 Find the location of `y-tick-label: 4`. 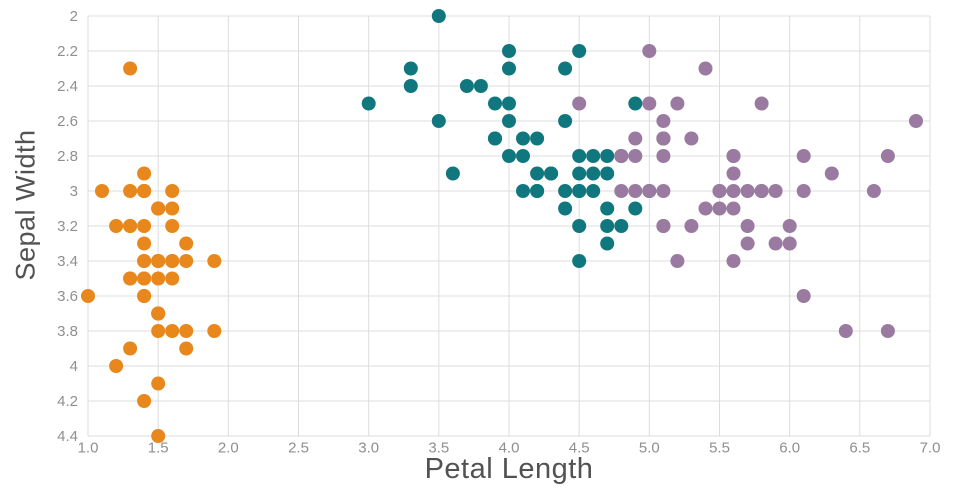

y-tick-label: 4 is located at coordinates (74, 366).